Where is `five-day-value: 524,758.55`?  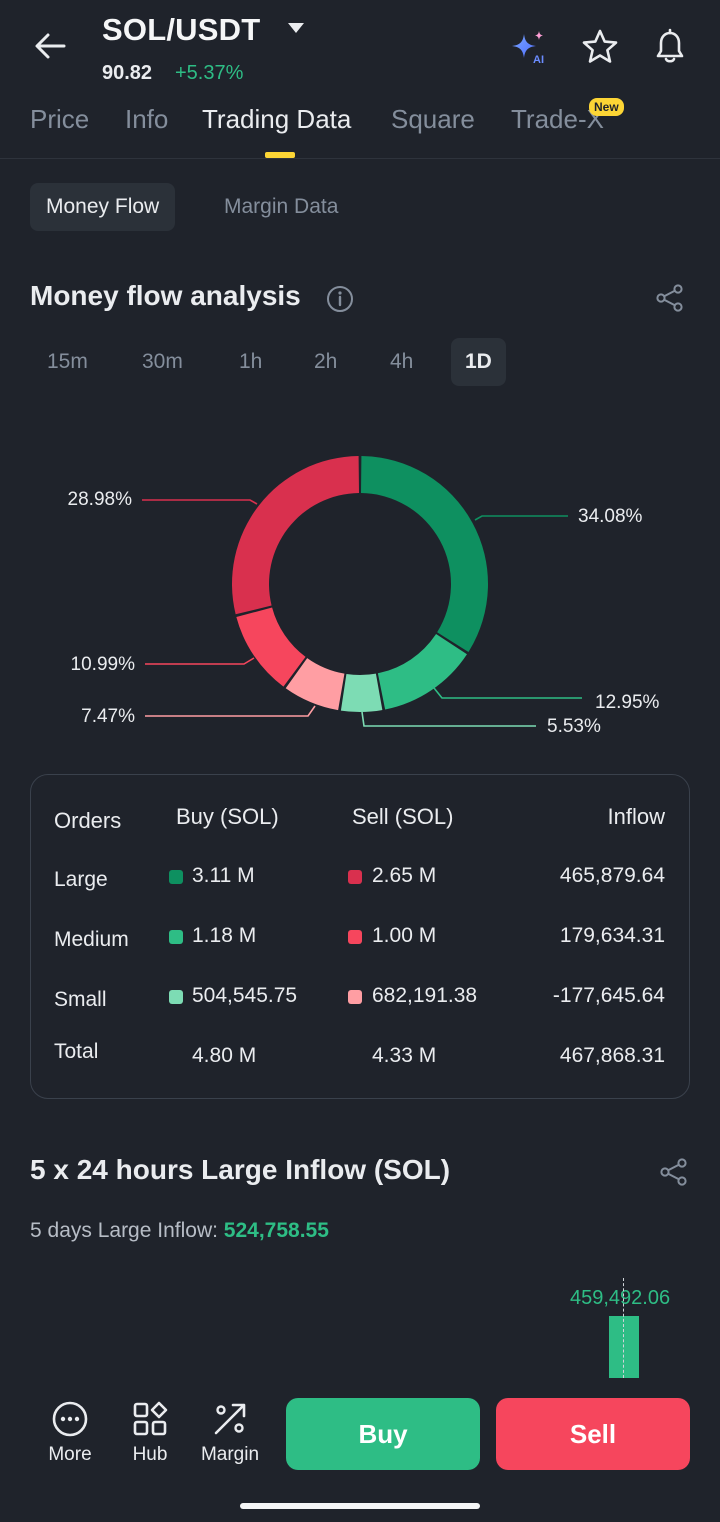 five-day-value: 524,758.55 is located at coordinates (276, 1230).